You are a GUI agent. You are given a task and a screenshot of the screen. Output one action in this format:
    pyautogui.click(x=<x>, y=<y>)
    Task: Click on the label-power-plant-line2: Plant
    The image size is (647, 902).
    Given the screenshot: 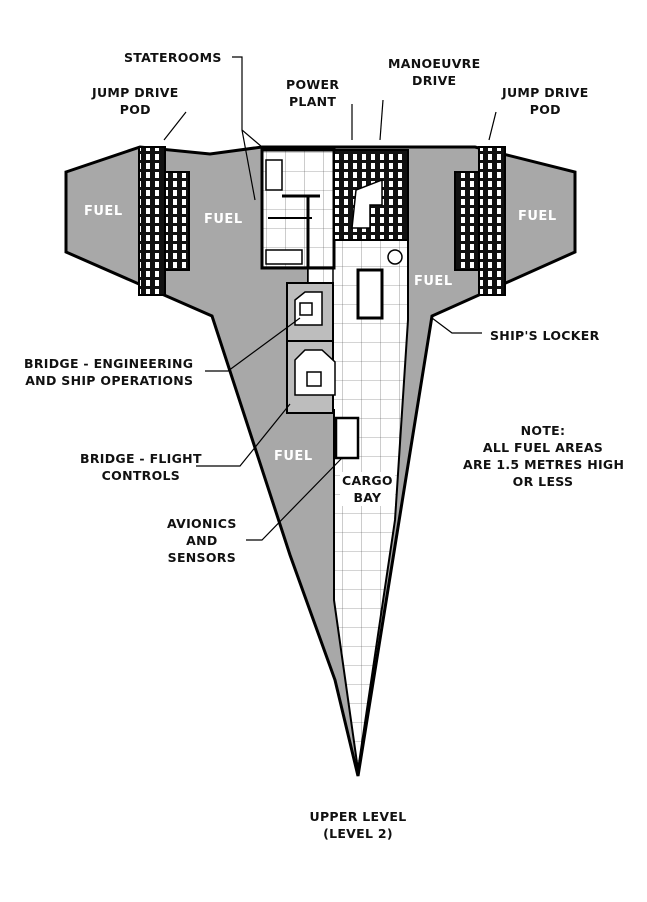 What is the action you would take?
    pyautogui.click(x=312, y=101)
    